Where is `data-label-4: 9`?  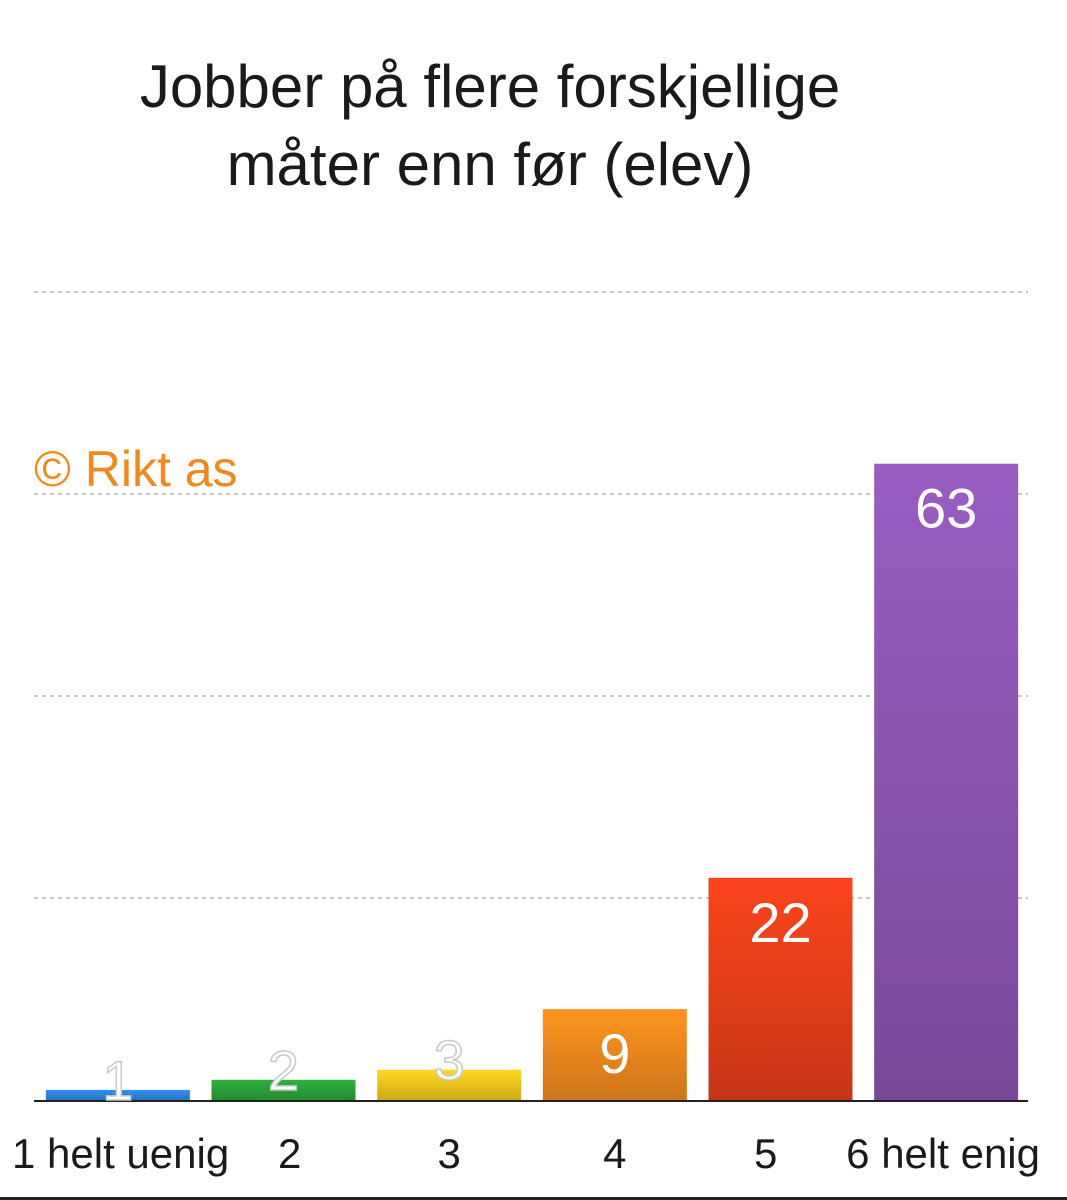
data-label-4: 9 is located at coordinates (614, 1053).